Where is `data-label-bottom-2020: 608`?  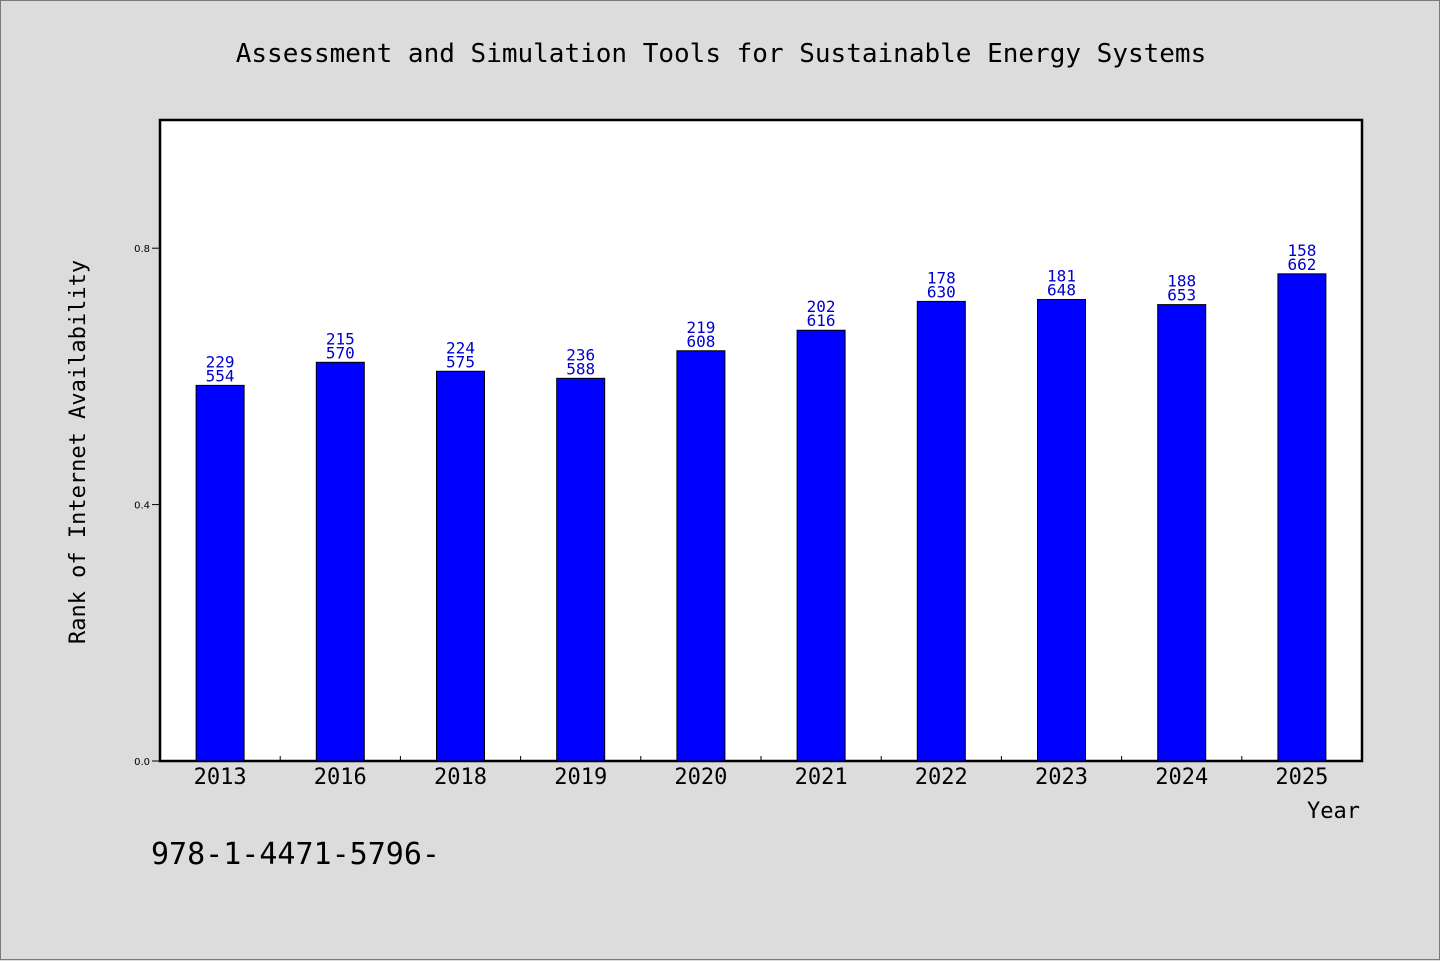
data-label-bottom-2020: 608 is located at coordinates (700, 341).